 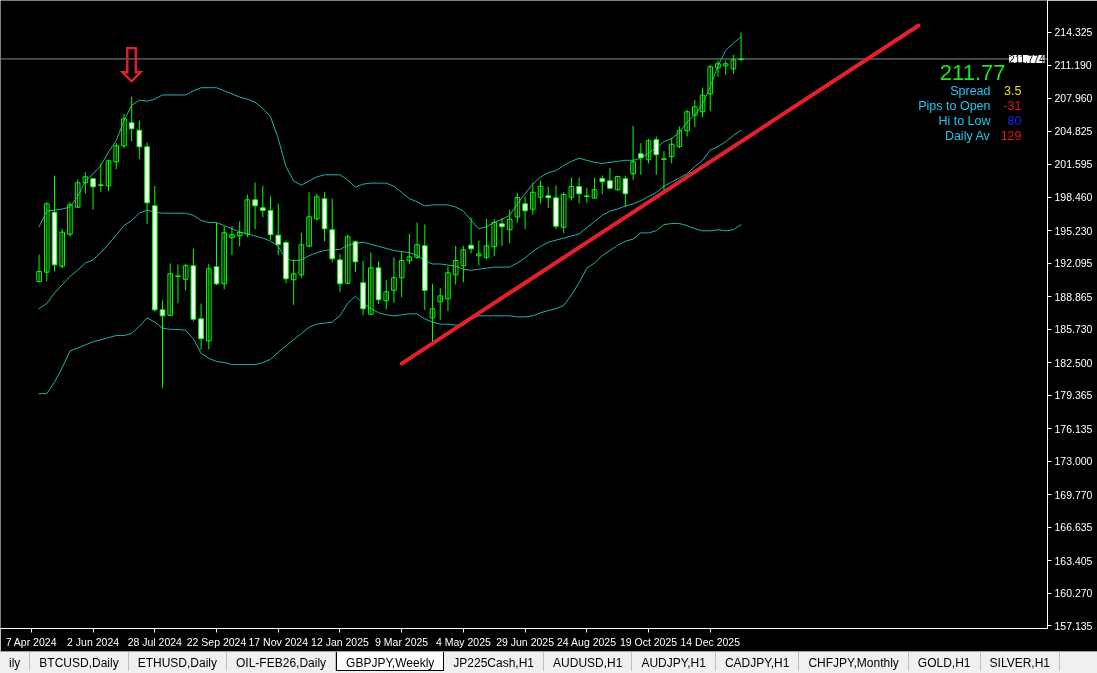 What do you see at coordinates (390, 661) in the screenshot?
I see `text: GBPJPY,Weekly` at bounding box center [390, 661].